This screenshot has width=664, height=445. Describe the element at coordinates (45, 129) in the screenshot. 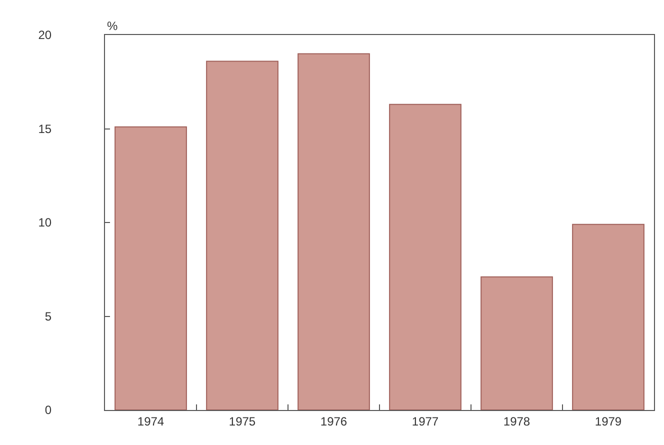

I see `y-tick-label: 15` at that location.